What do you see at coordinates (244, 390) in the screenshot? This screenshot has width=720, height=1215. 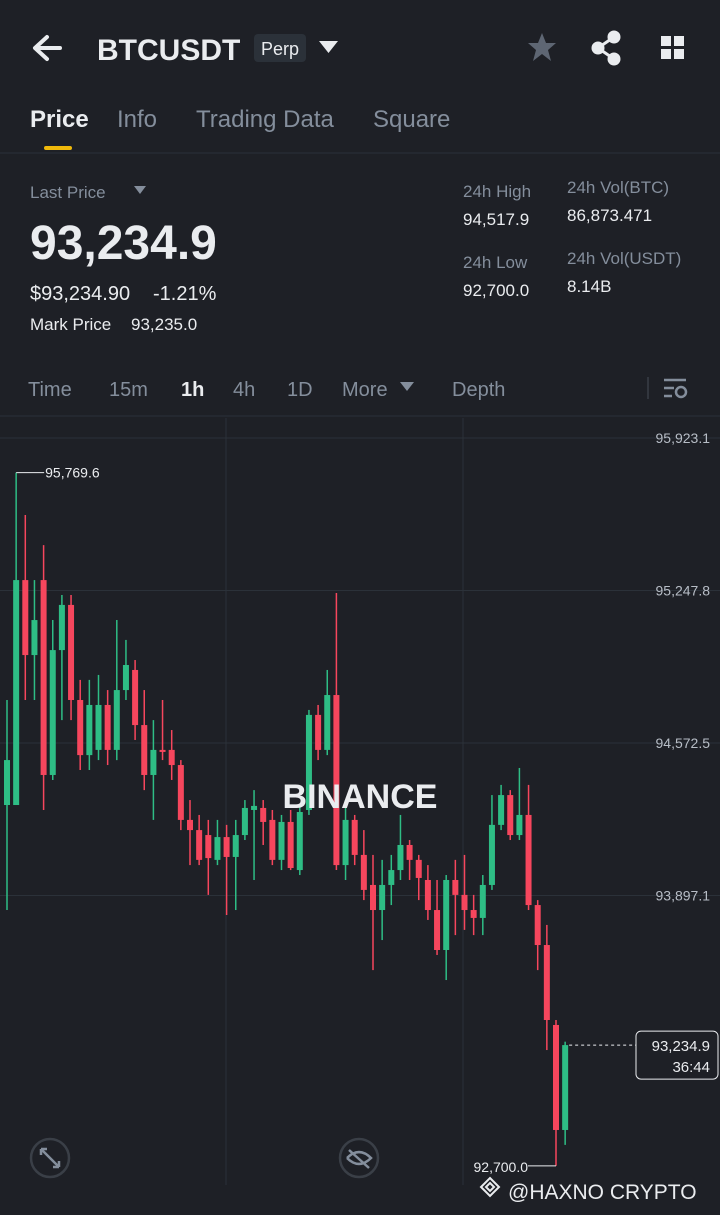 I see `interval: 4h` at bounding box center [244, 390].